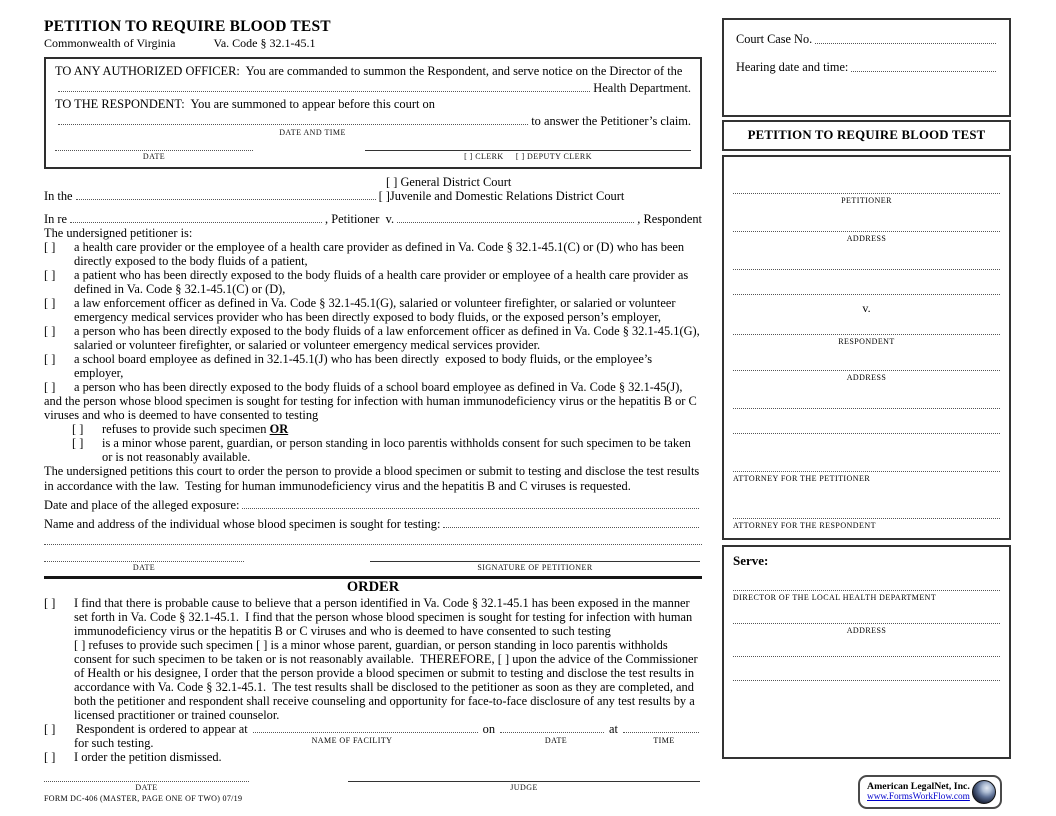 Image resolution: width=1056 pixels, height=816 pixels. What do you see at coordinates (170, 645) in the screenshot?
I see `order-refuses-text: refuses to provide such specimen` at bounding box center [170, 645].